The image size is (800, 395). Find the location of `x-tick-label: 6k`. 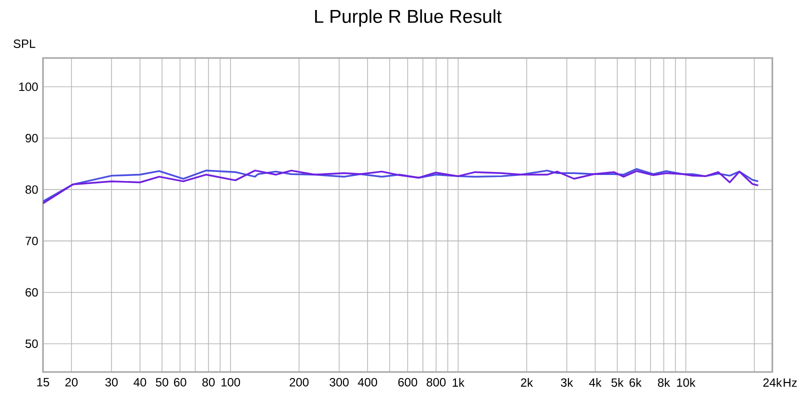

x-tick-label: 6k is located at coordinates (636, 382).